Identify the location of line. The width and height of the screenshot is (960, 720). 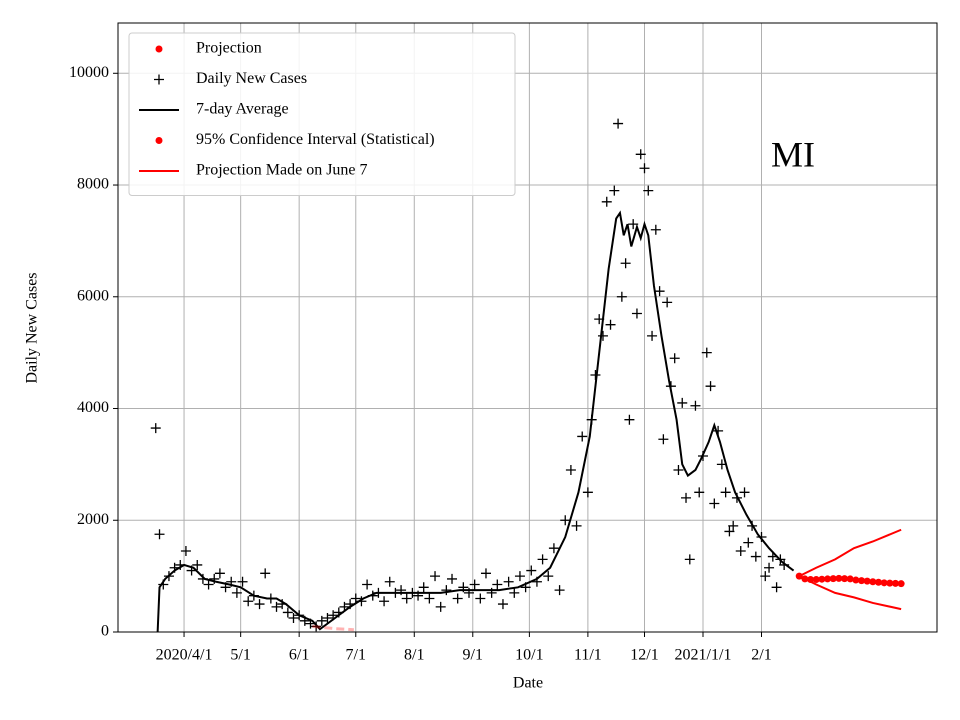
(333, 628).